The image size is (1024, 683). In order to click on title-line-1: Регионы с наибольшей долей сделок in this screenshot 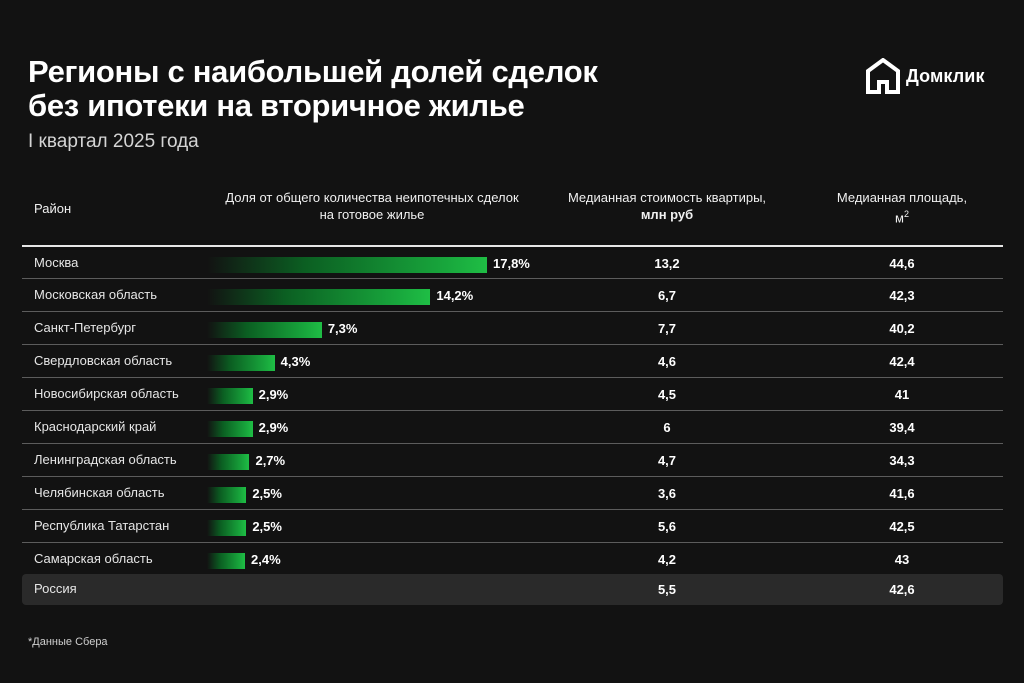, I will do `click(313, 71)`.